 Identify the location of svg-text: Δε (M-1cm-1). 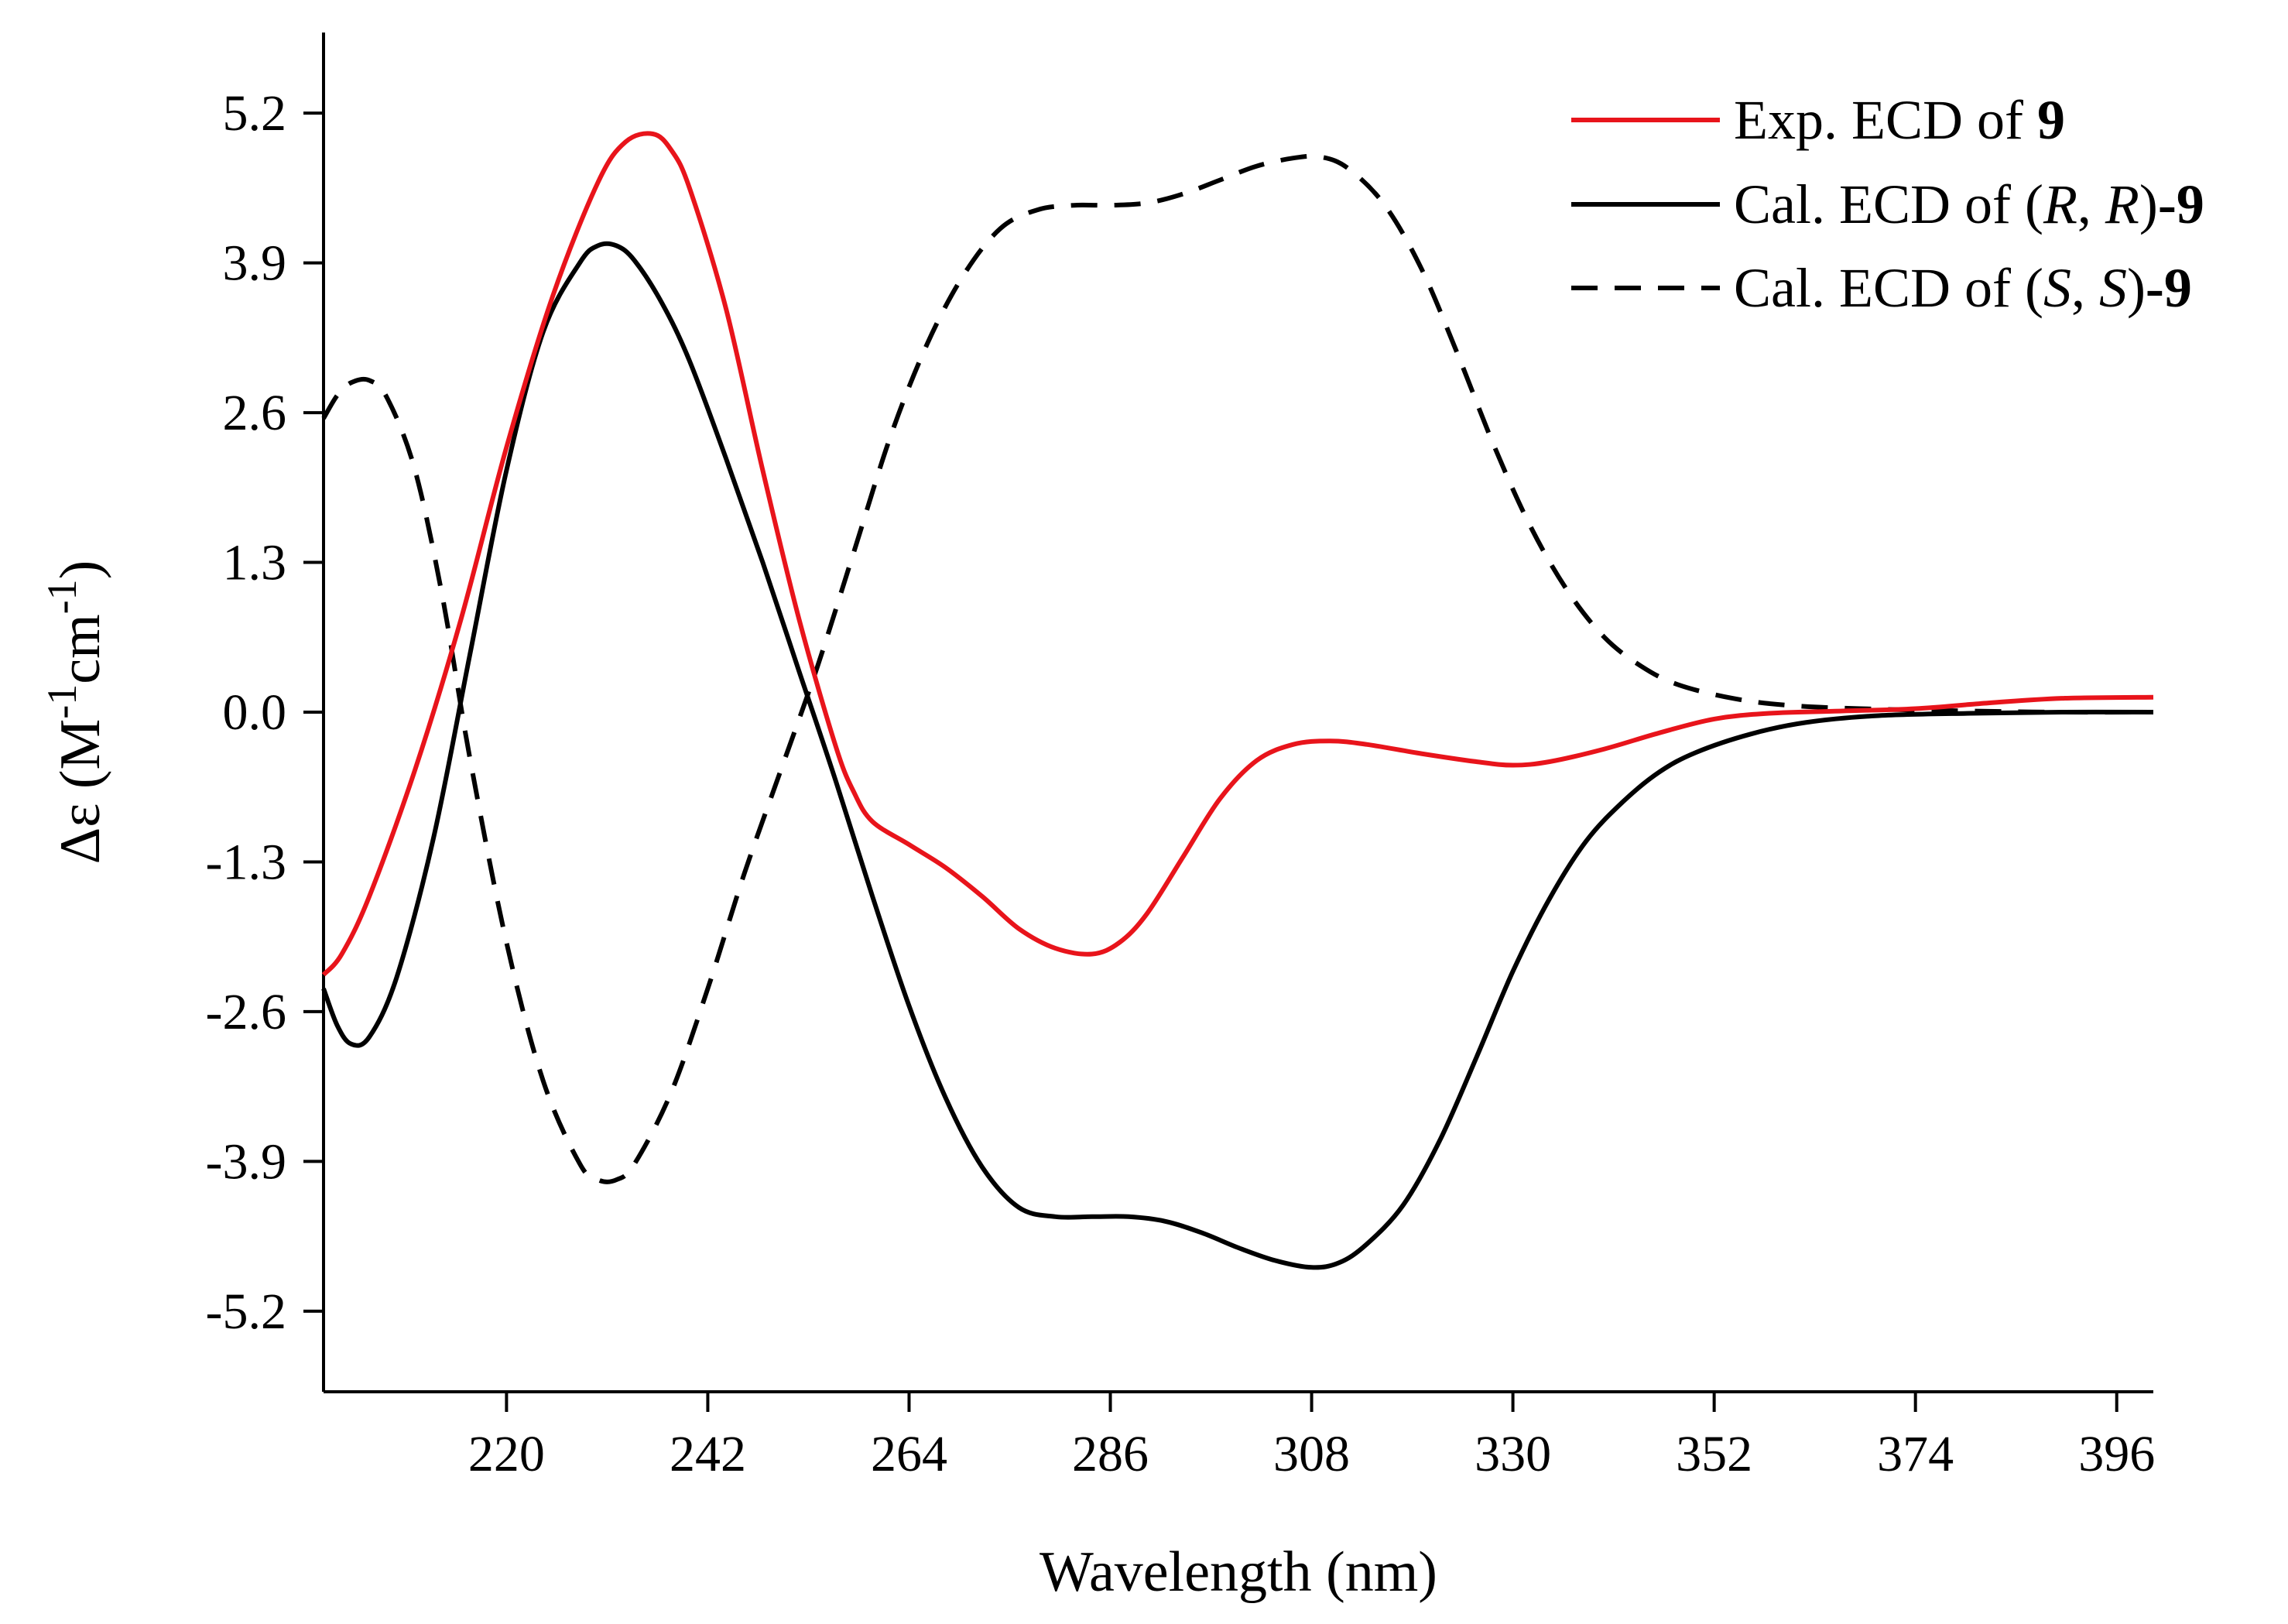
(75, 713).